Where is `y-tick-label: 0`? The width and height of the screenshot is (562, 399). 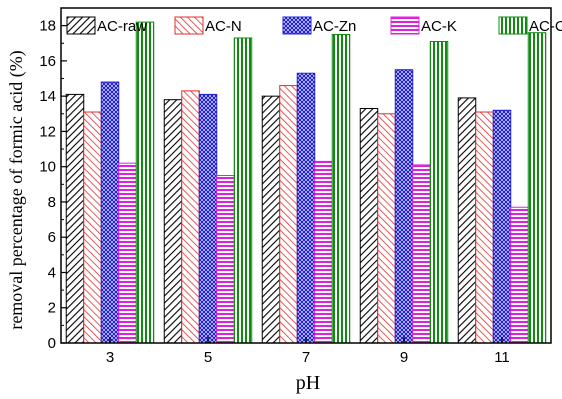
y-tick-label: 0 is located at coordinates (52, 343).